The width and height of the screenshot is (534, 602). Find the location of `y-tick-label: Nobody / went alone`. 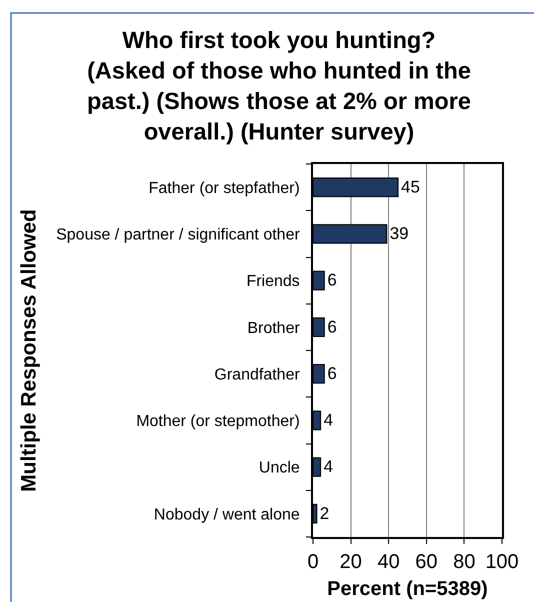

y-tick-label: Nobody / went alone is located at coordinates (227, 515).